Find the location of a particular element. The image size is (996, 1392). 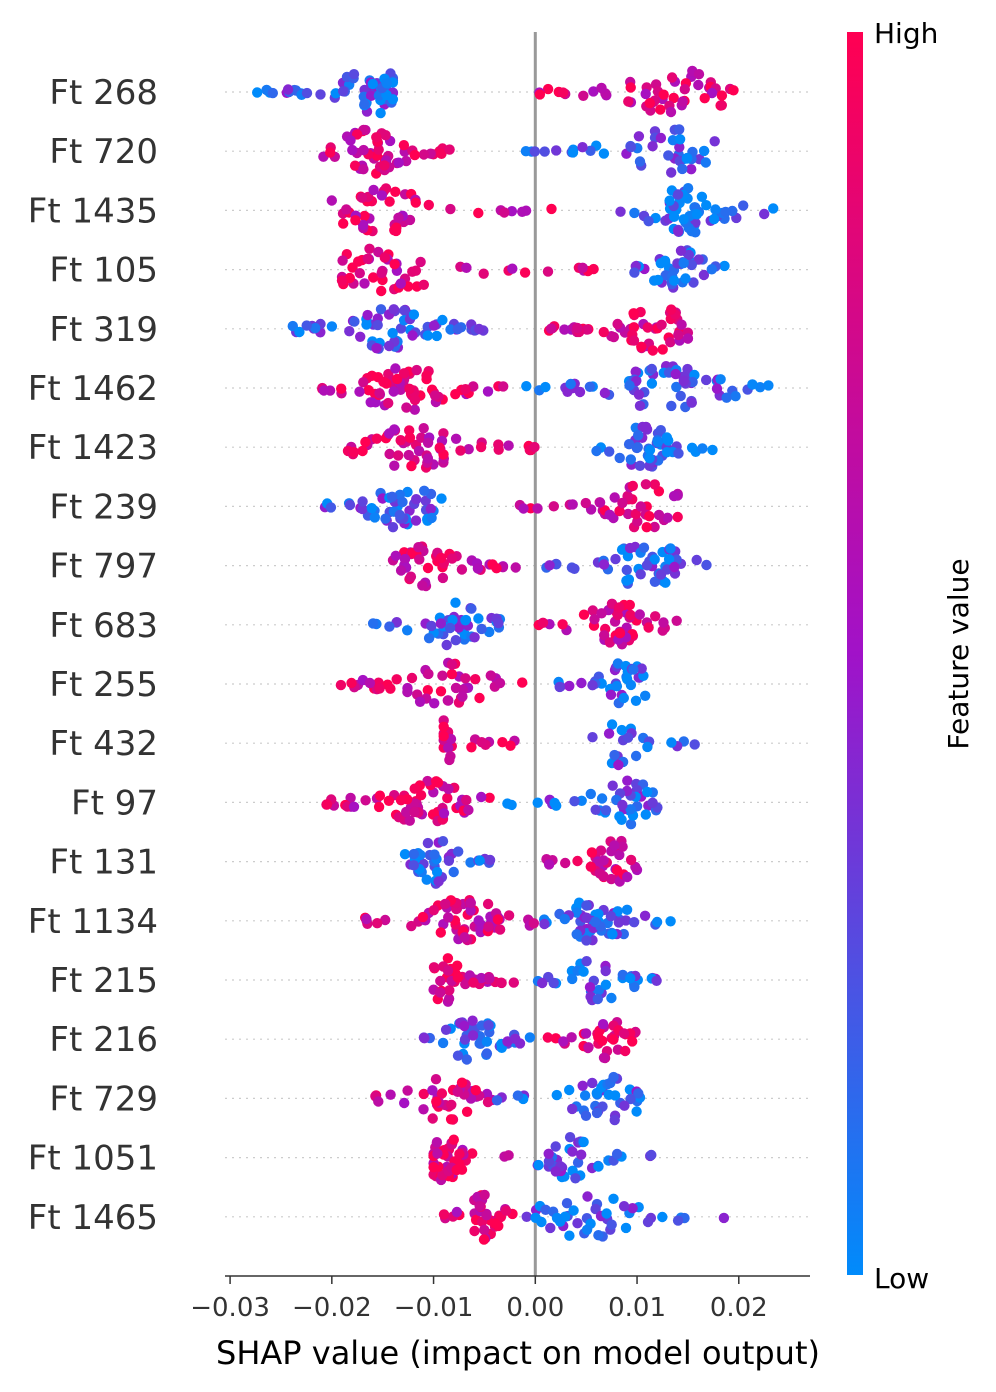

feature-label: Ft 720 is located at coordinates (103, 152).